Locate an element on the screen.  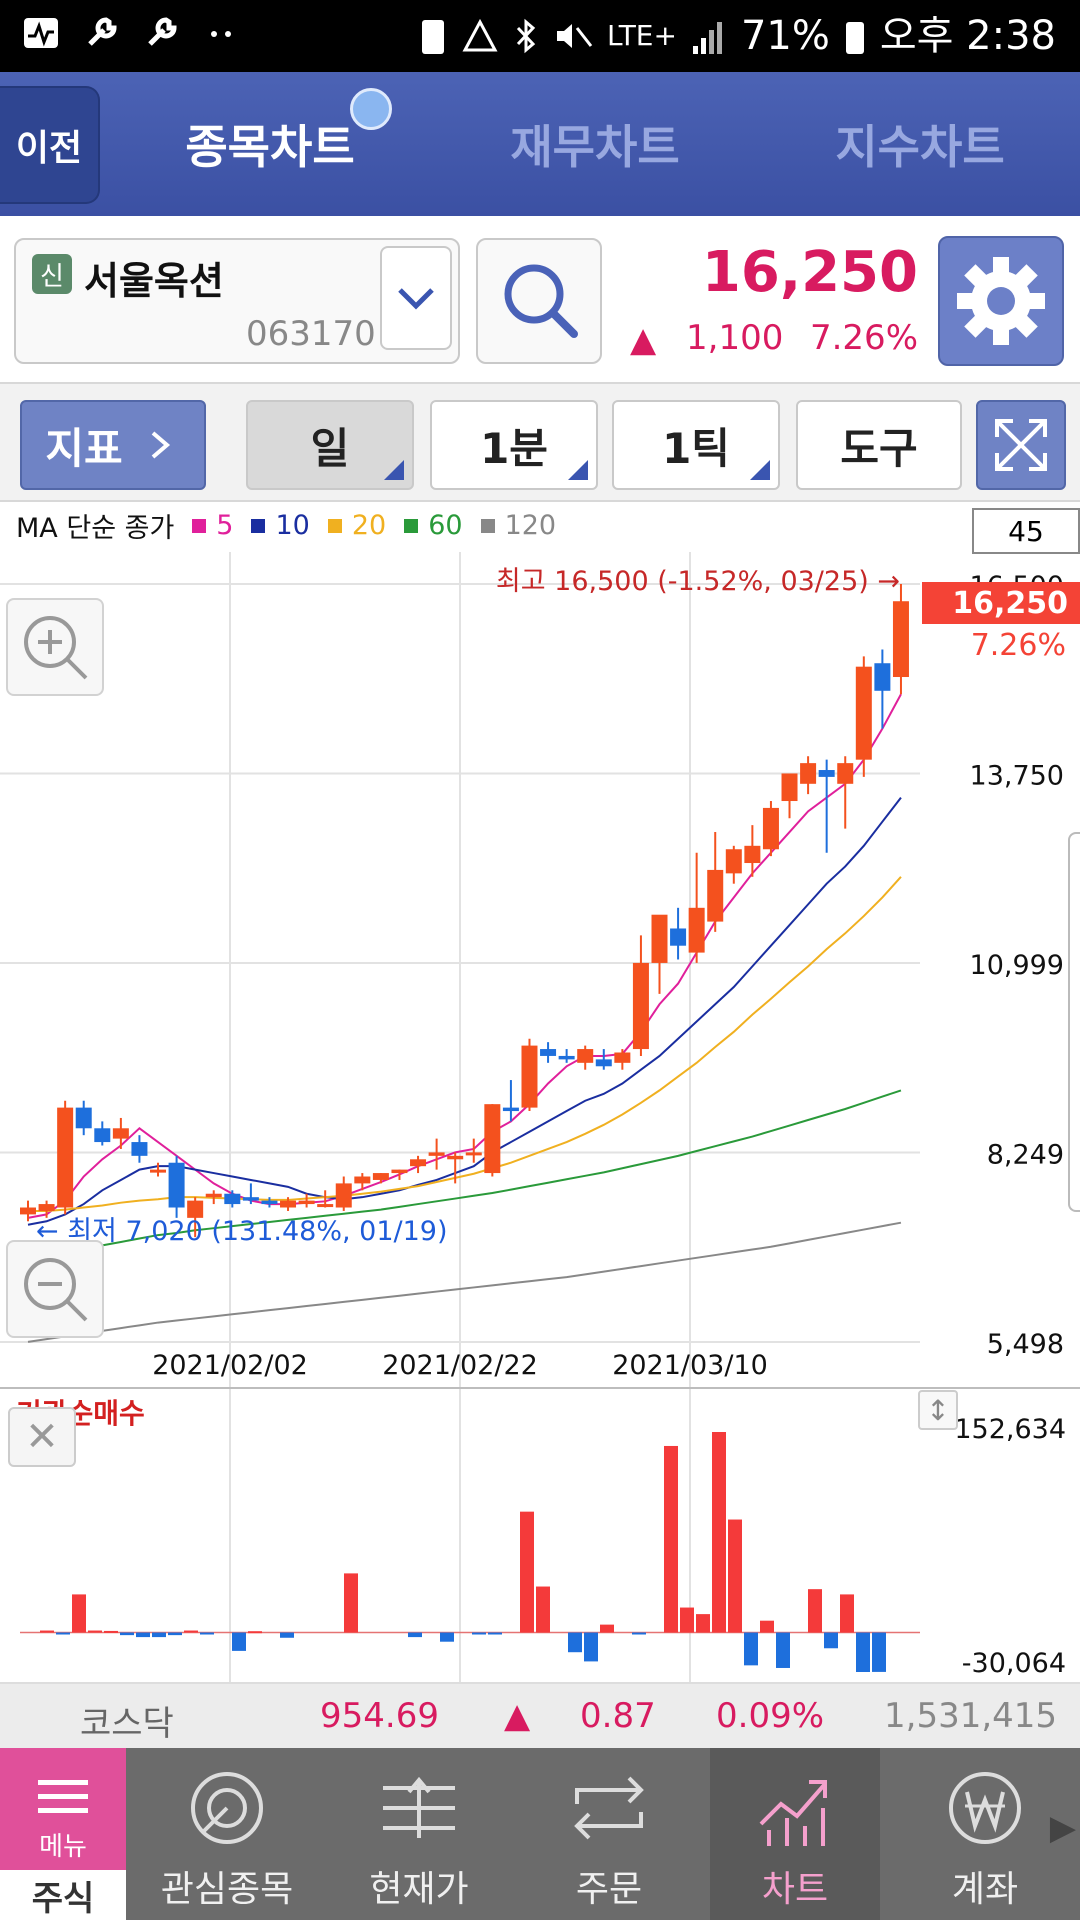
tab-index-chart: 지수차트 is located at coordinates (920, 147).